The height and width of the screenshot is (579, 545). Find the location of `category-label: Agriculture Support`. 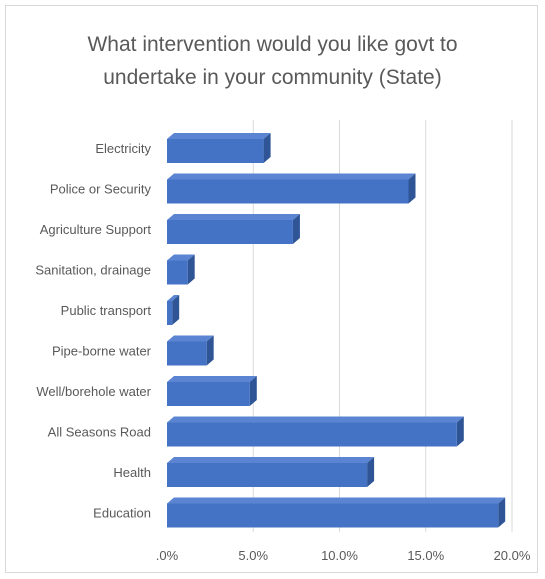

category-label: Agriculture Support is located at coordinates (96, 229).